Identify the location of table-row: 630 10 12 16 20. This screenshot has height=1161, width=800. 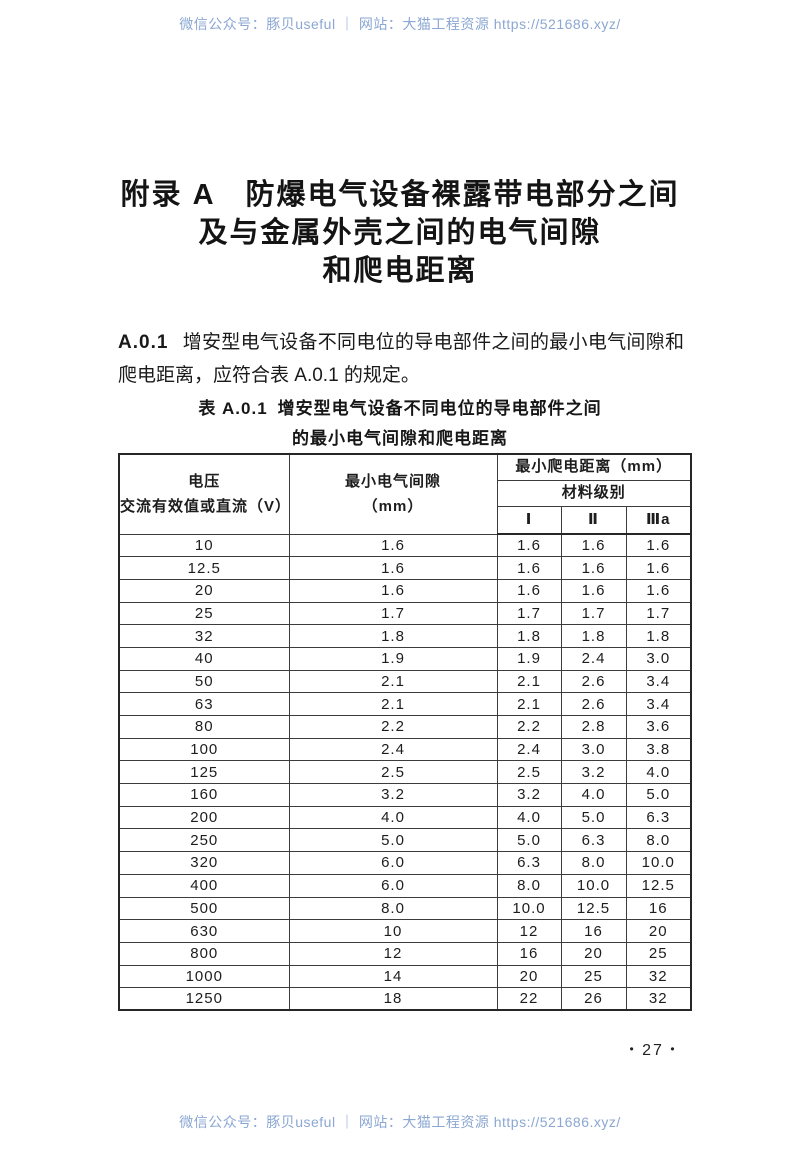
(405, 931).